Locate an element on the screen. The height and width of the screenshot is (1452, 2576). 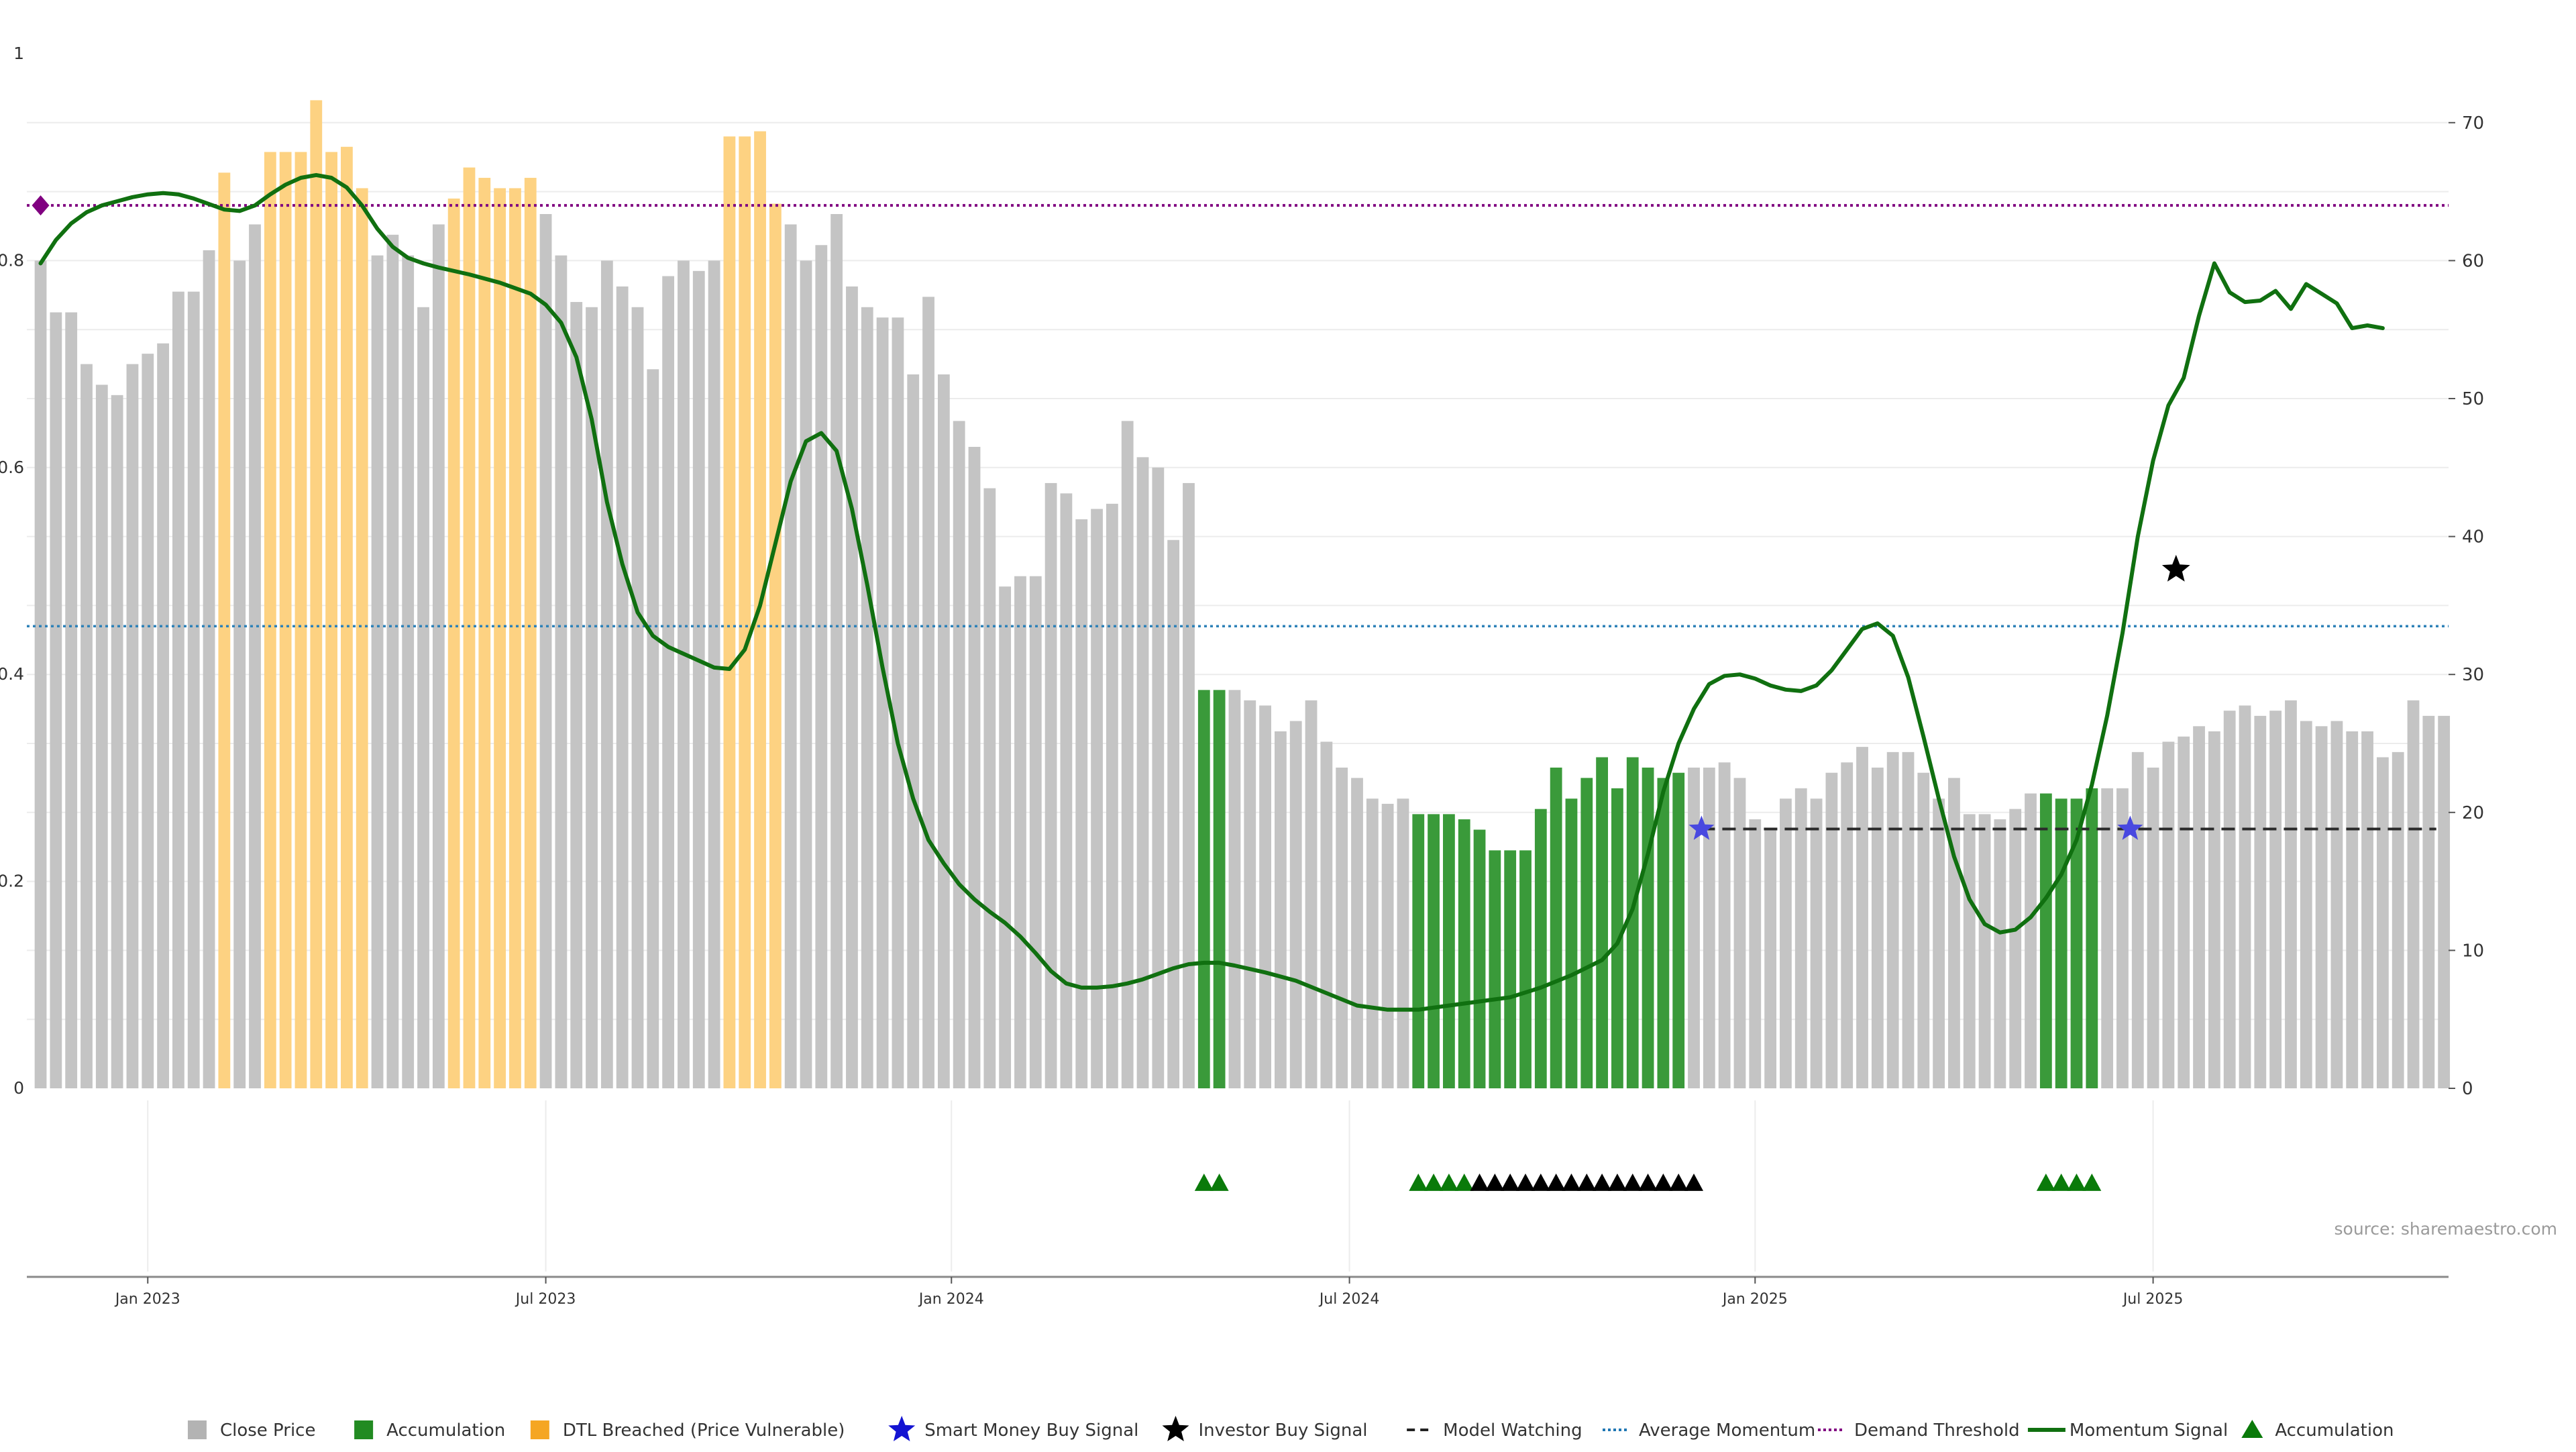
left-axis-tick-label: 0.2 is located at coordinates (12, 882).